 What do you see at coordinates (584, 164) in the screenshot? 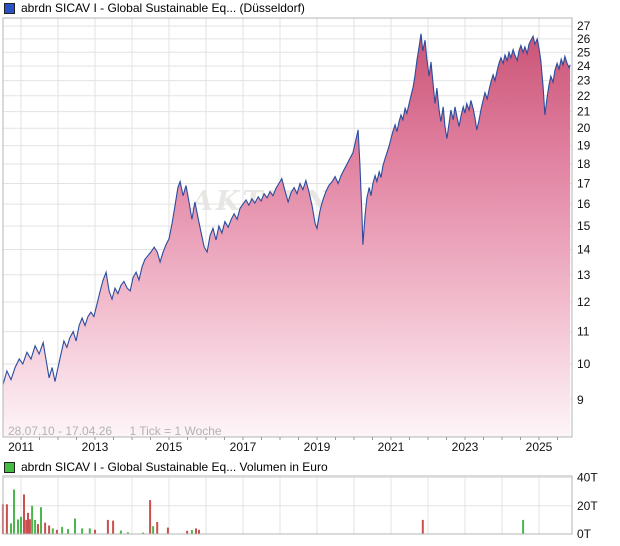
I see `y-axis-tick-label: 18` at bounding box center [584, 164].